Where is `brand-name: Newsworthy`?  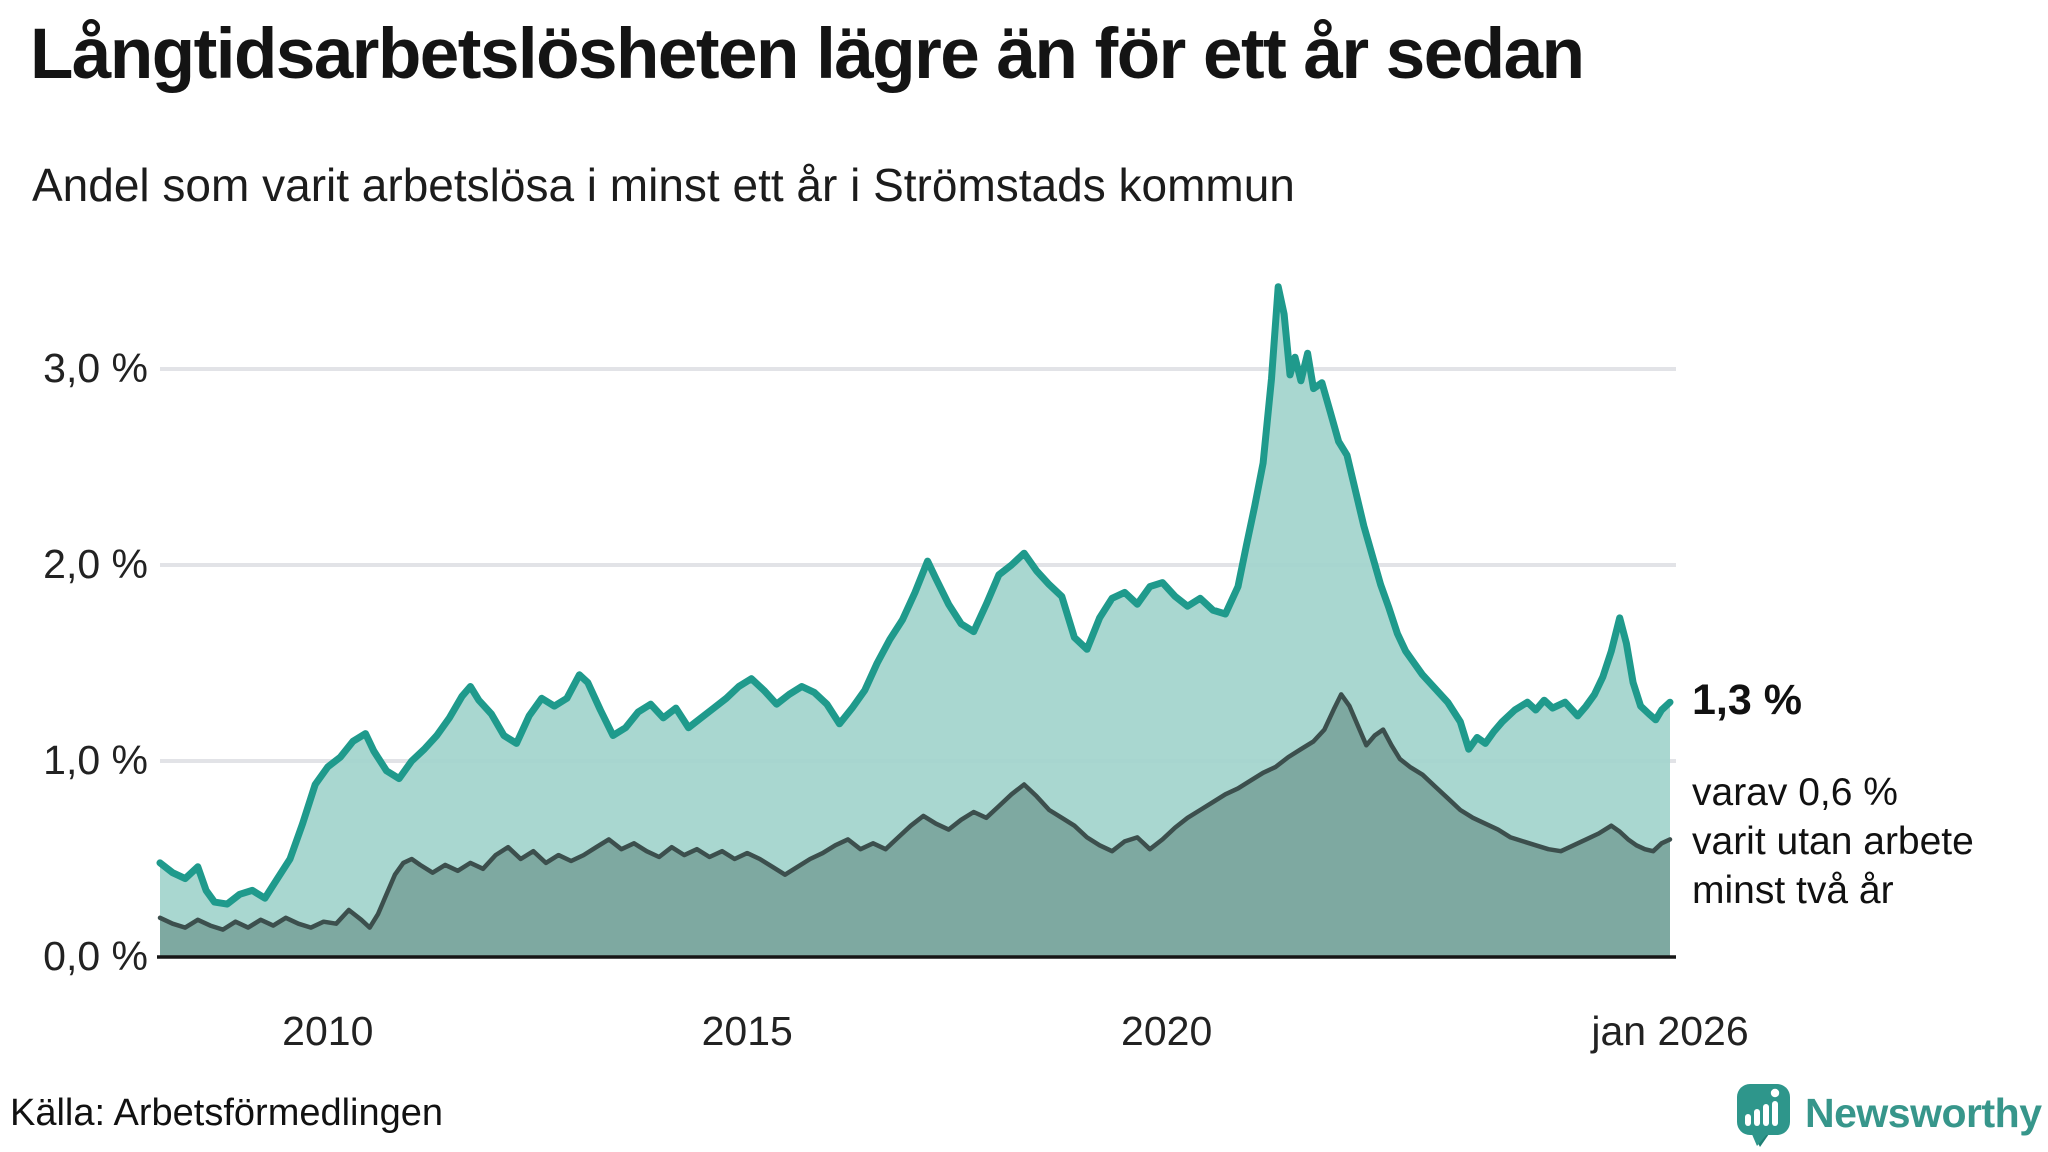 brand-name: Newsworthy is located at coordinates (1923, 1113).